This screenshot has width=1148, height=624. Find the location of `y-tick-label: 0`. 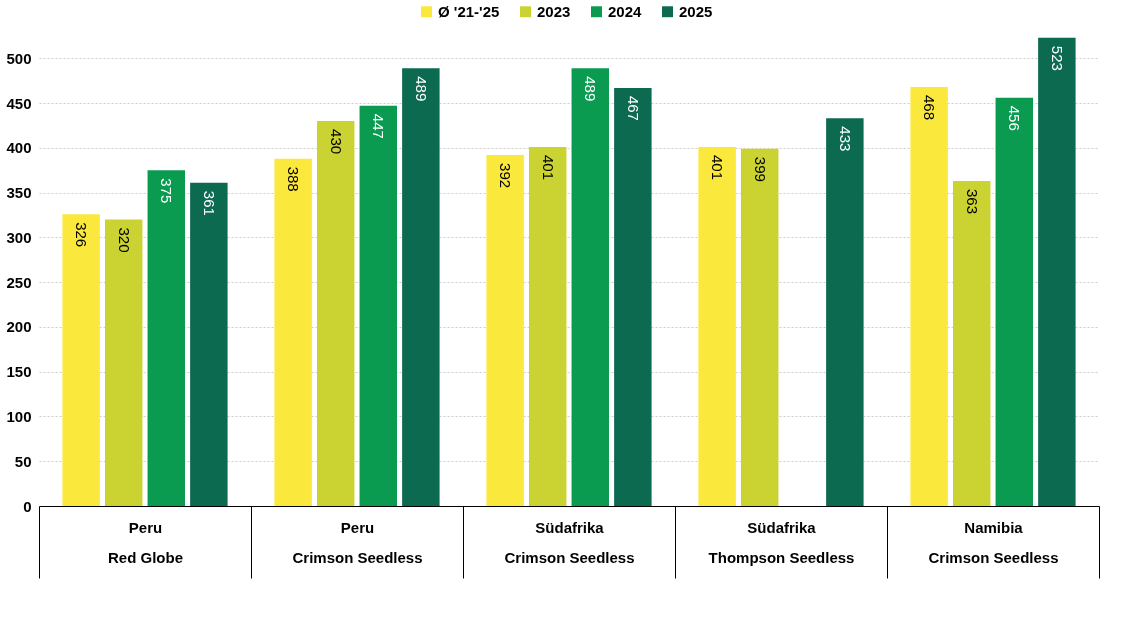

y-tick-label: 0 is located at coordinates (27, 506).